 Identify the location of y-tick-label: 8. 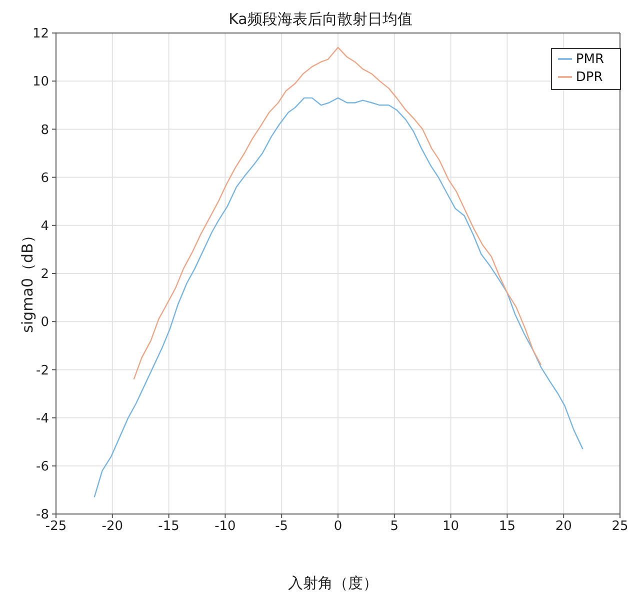
(44, 130).